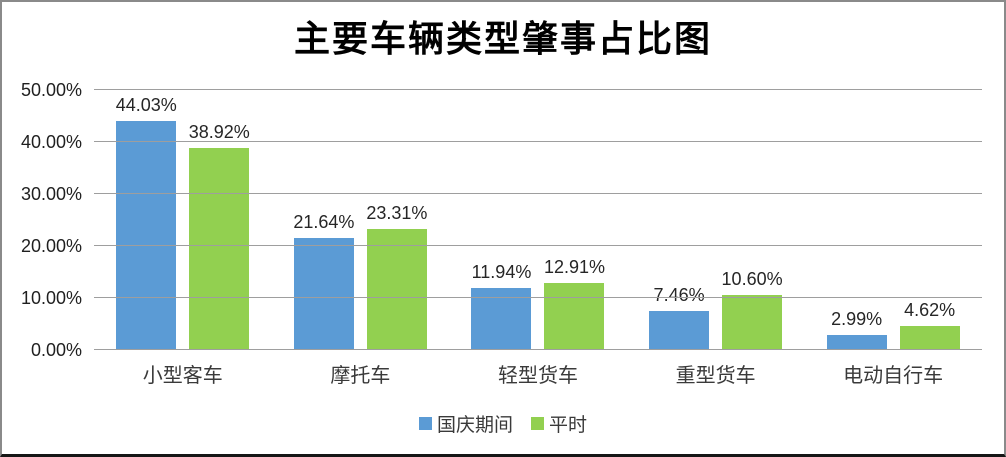 Image resolution: width=1006 pixels, height=457 pixels. What do you see at coordinates (752, 278) in the screenshot?
I see `bar-value-label: 10.60%` at bounding box center [752, 278].